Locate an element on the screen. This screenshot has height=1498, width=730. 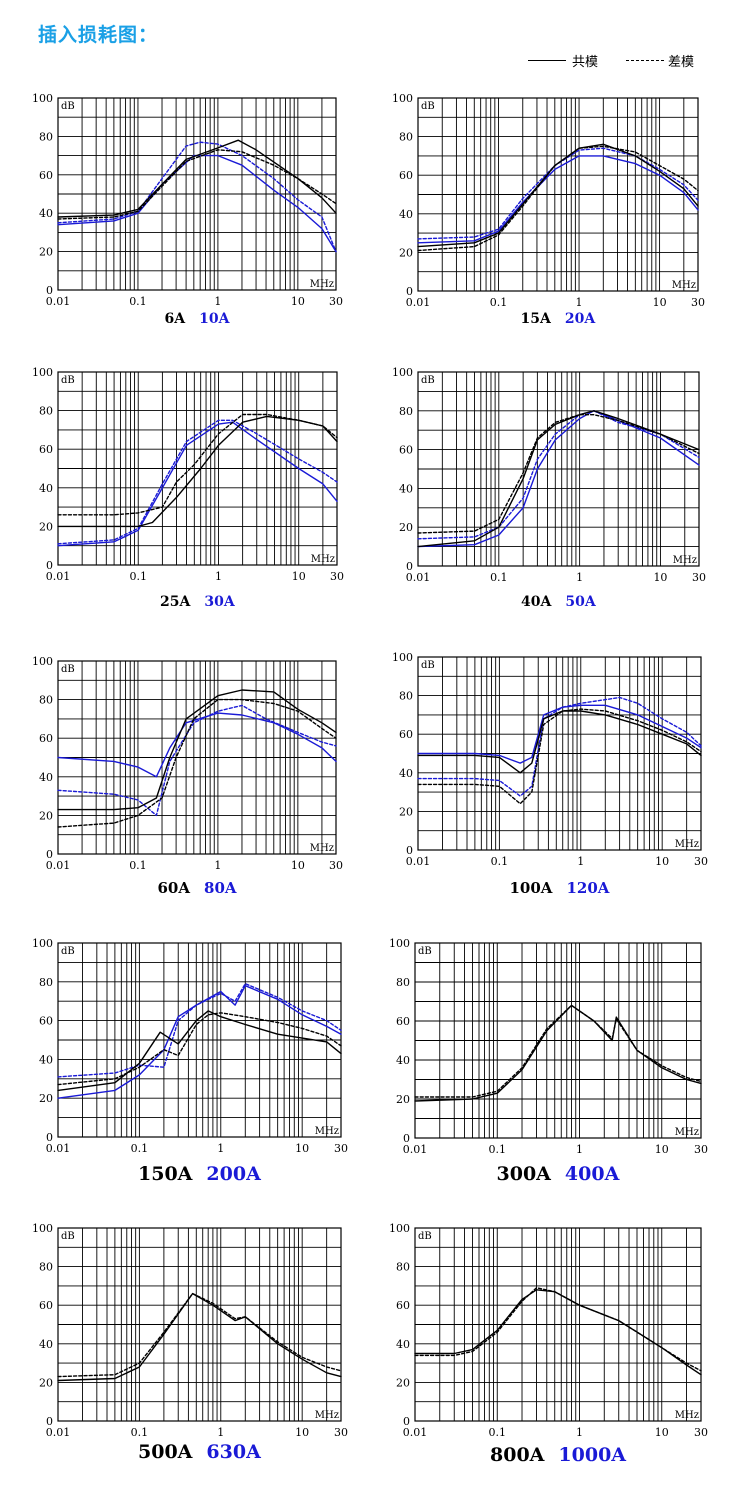
caption-blue-rating: 200A is located at coordinates (233, 1173).